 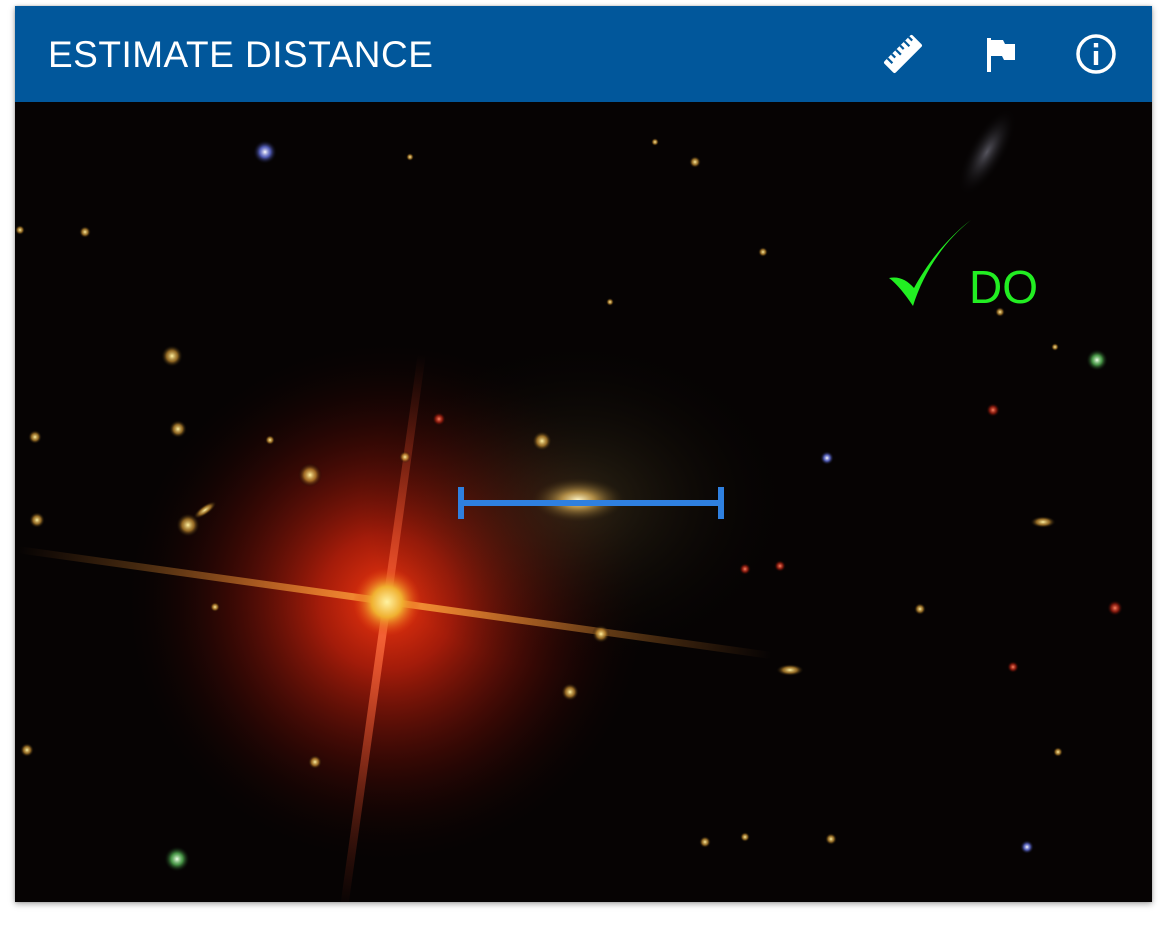 I want to click on header-bar: ESTIMATE DISTANCE, so click(x=583, y=54).